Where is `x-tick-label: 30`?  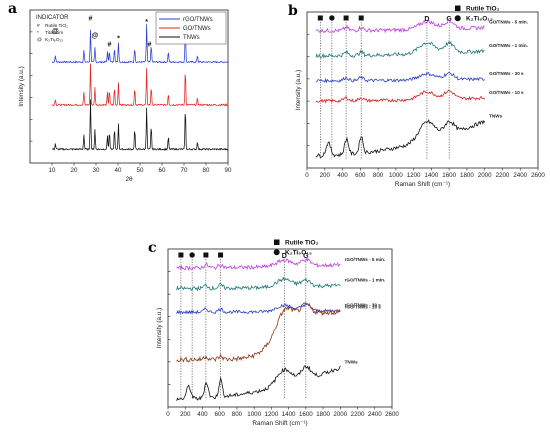
x-tick-label: 30 is located at coordinates (96, 170).